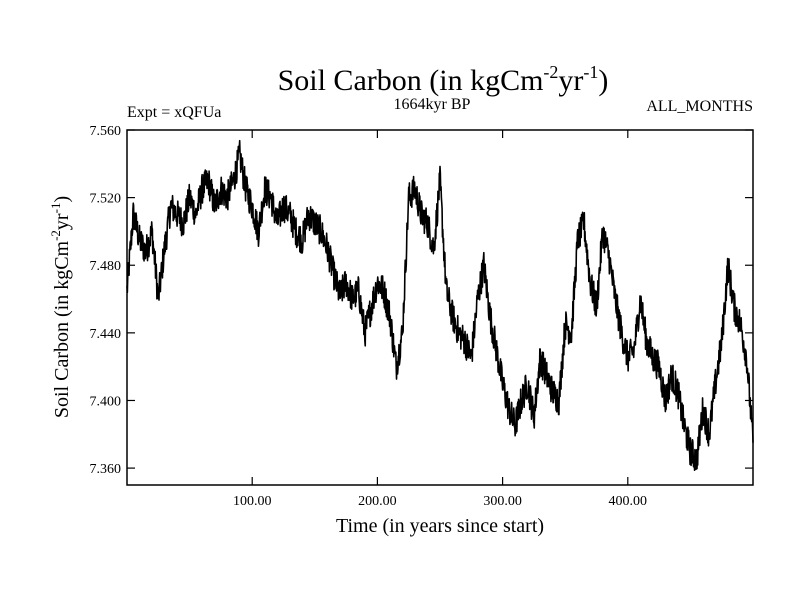 This screenshot has width=800, height=600. Describe the element at coordinates (570, 80) in the screenshot. I see `chart-title-unit: yr` at that location.